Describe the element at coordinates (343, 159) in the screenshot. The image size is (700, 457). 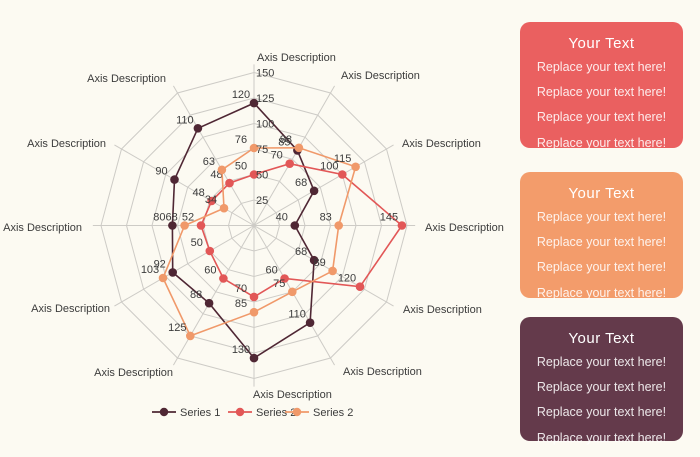
I see `data-label: 115` at that location.